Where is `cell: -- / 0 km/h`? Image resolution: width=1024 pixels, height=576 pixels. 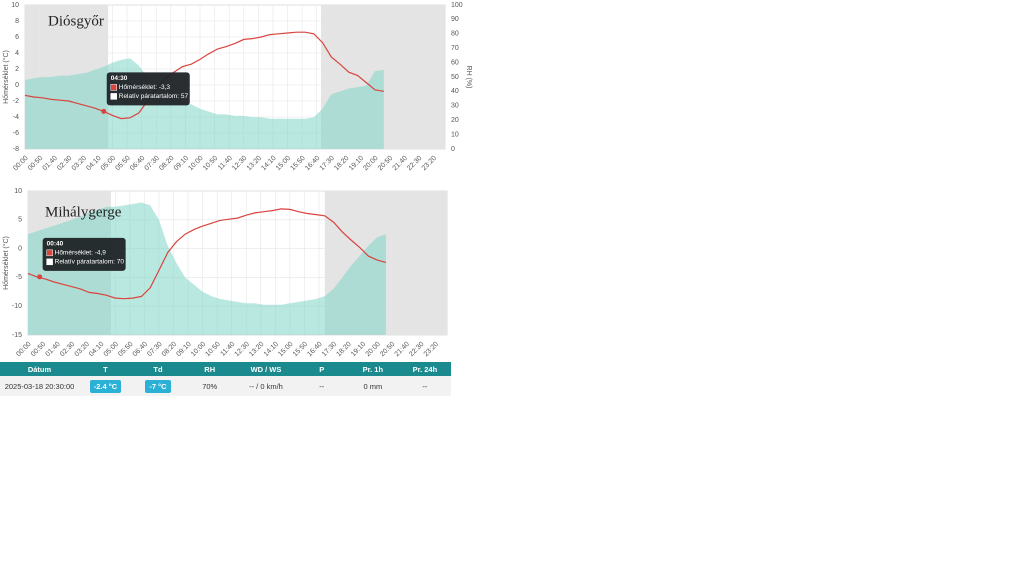 cell: -- / 0 km/h is located at coordinates (266, 386).